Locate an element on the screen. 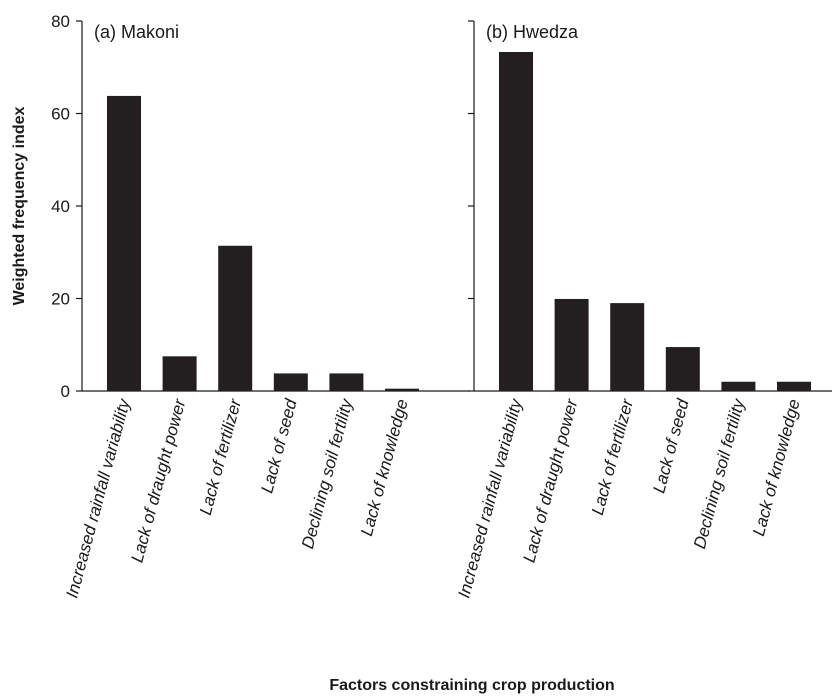 The image size is (832, 698). y-tick-label: 20 is located at coordinates (60, 299).